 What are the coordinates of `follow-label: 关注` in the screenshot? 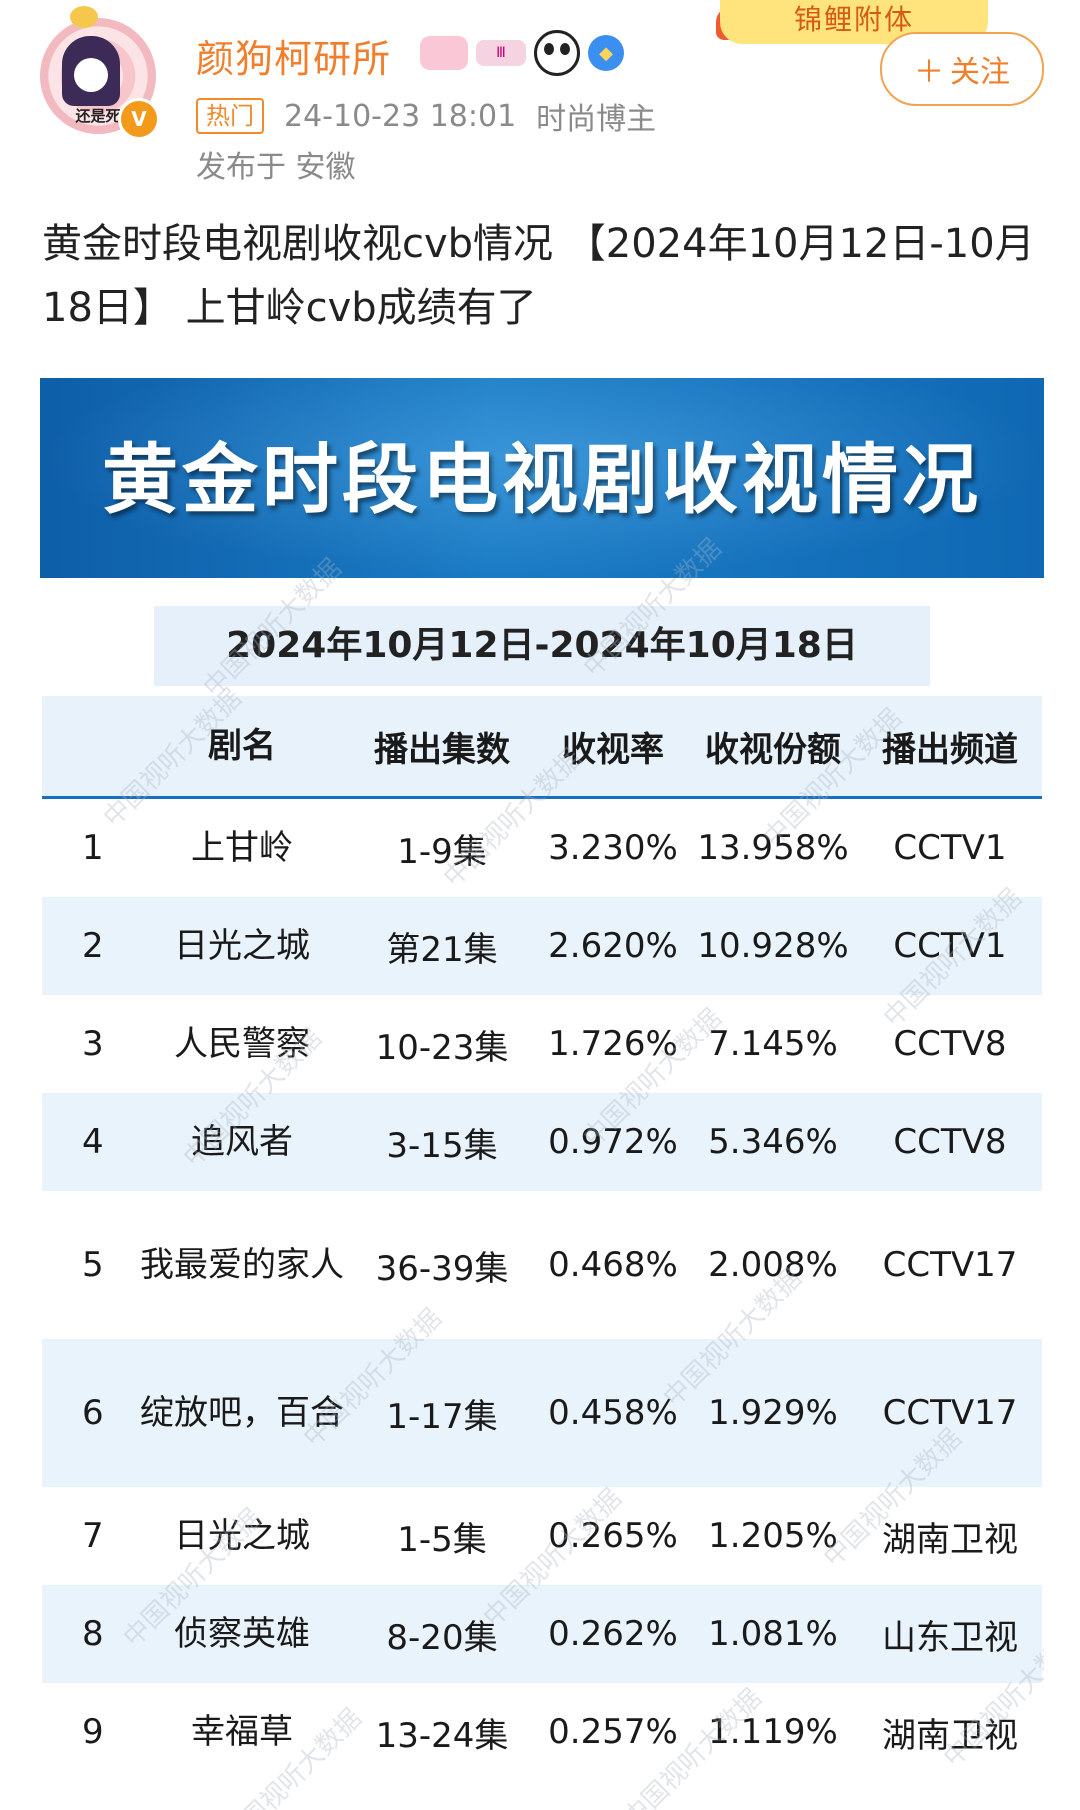 It's located at (980, 72).